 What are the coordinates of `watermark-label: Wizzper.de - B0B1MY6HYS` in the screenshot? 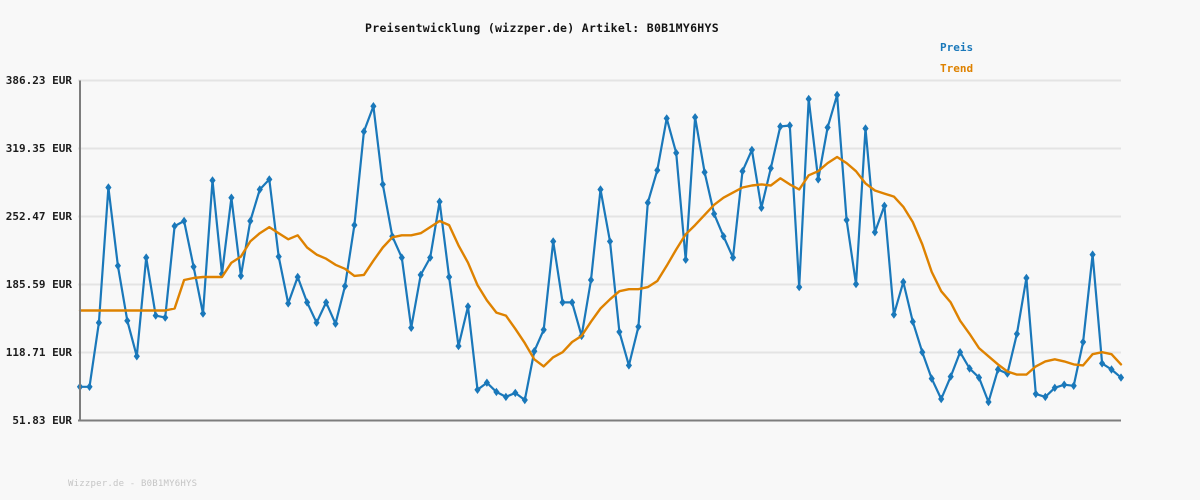 It's located at (133, 484).